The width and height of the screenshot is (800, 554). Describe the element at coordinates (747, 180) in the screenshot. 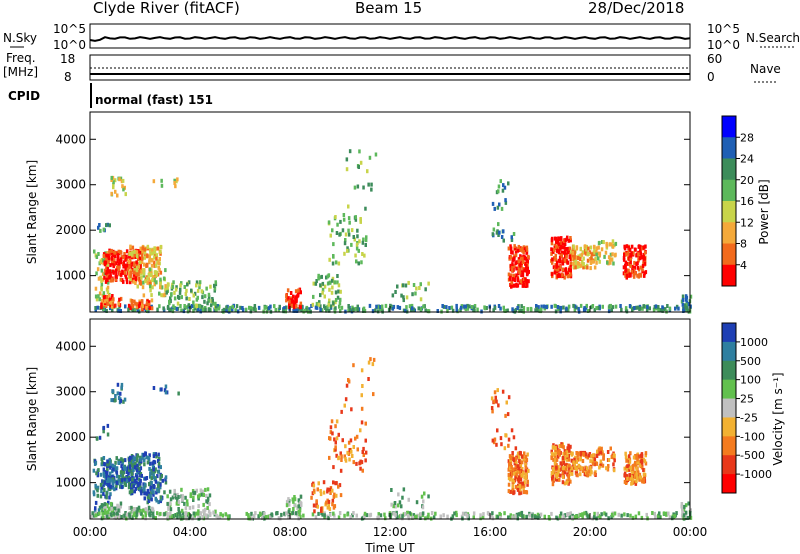

I see `colorbar-tick-label: 20` at that location.